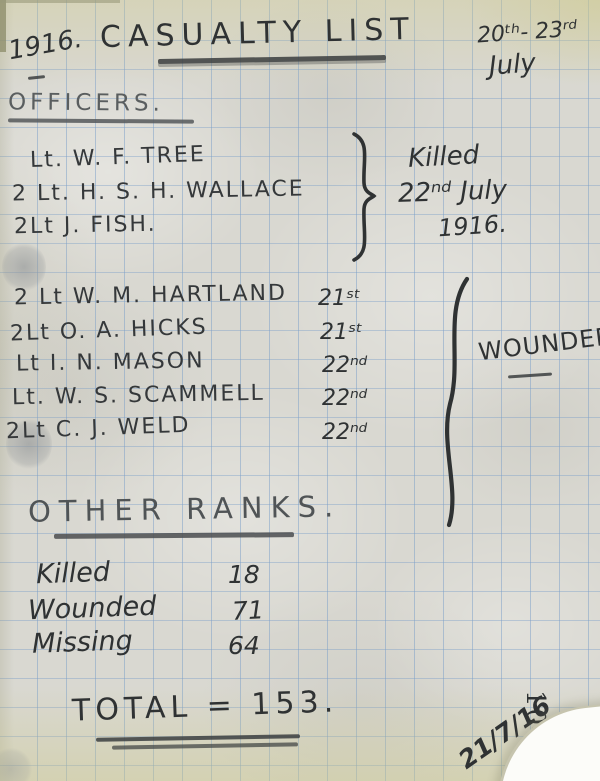  Describe the element at coordinates (248, 610) in the screenshot. I see `other-ranks-value: 71` at that location.